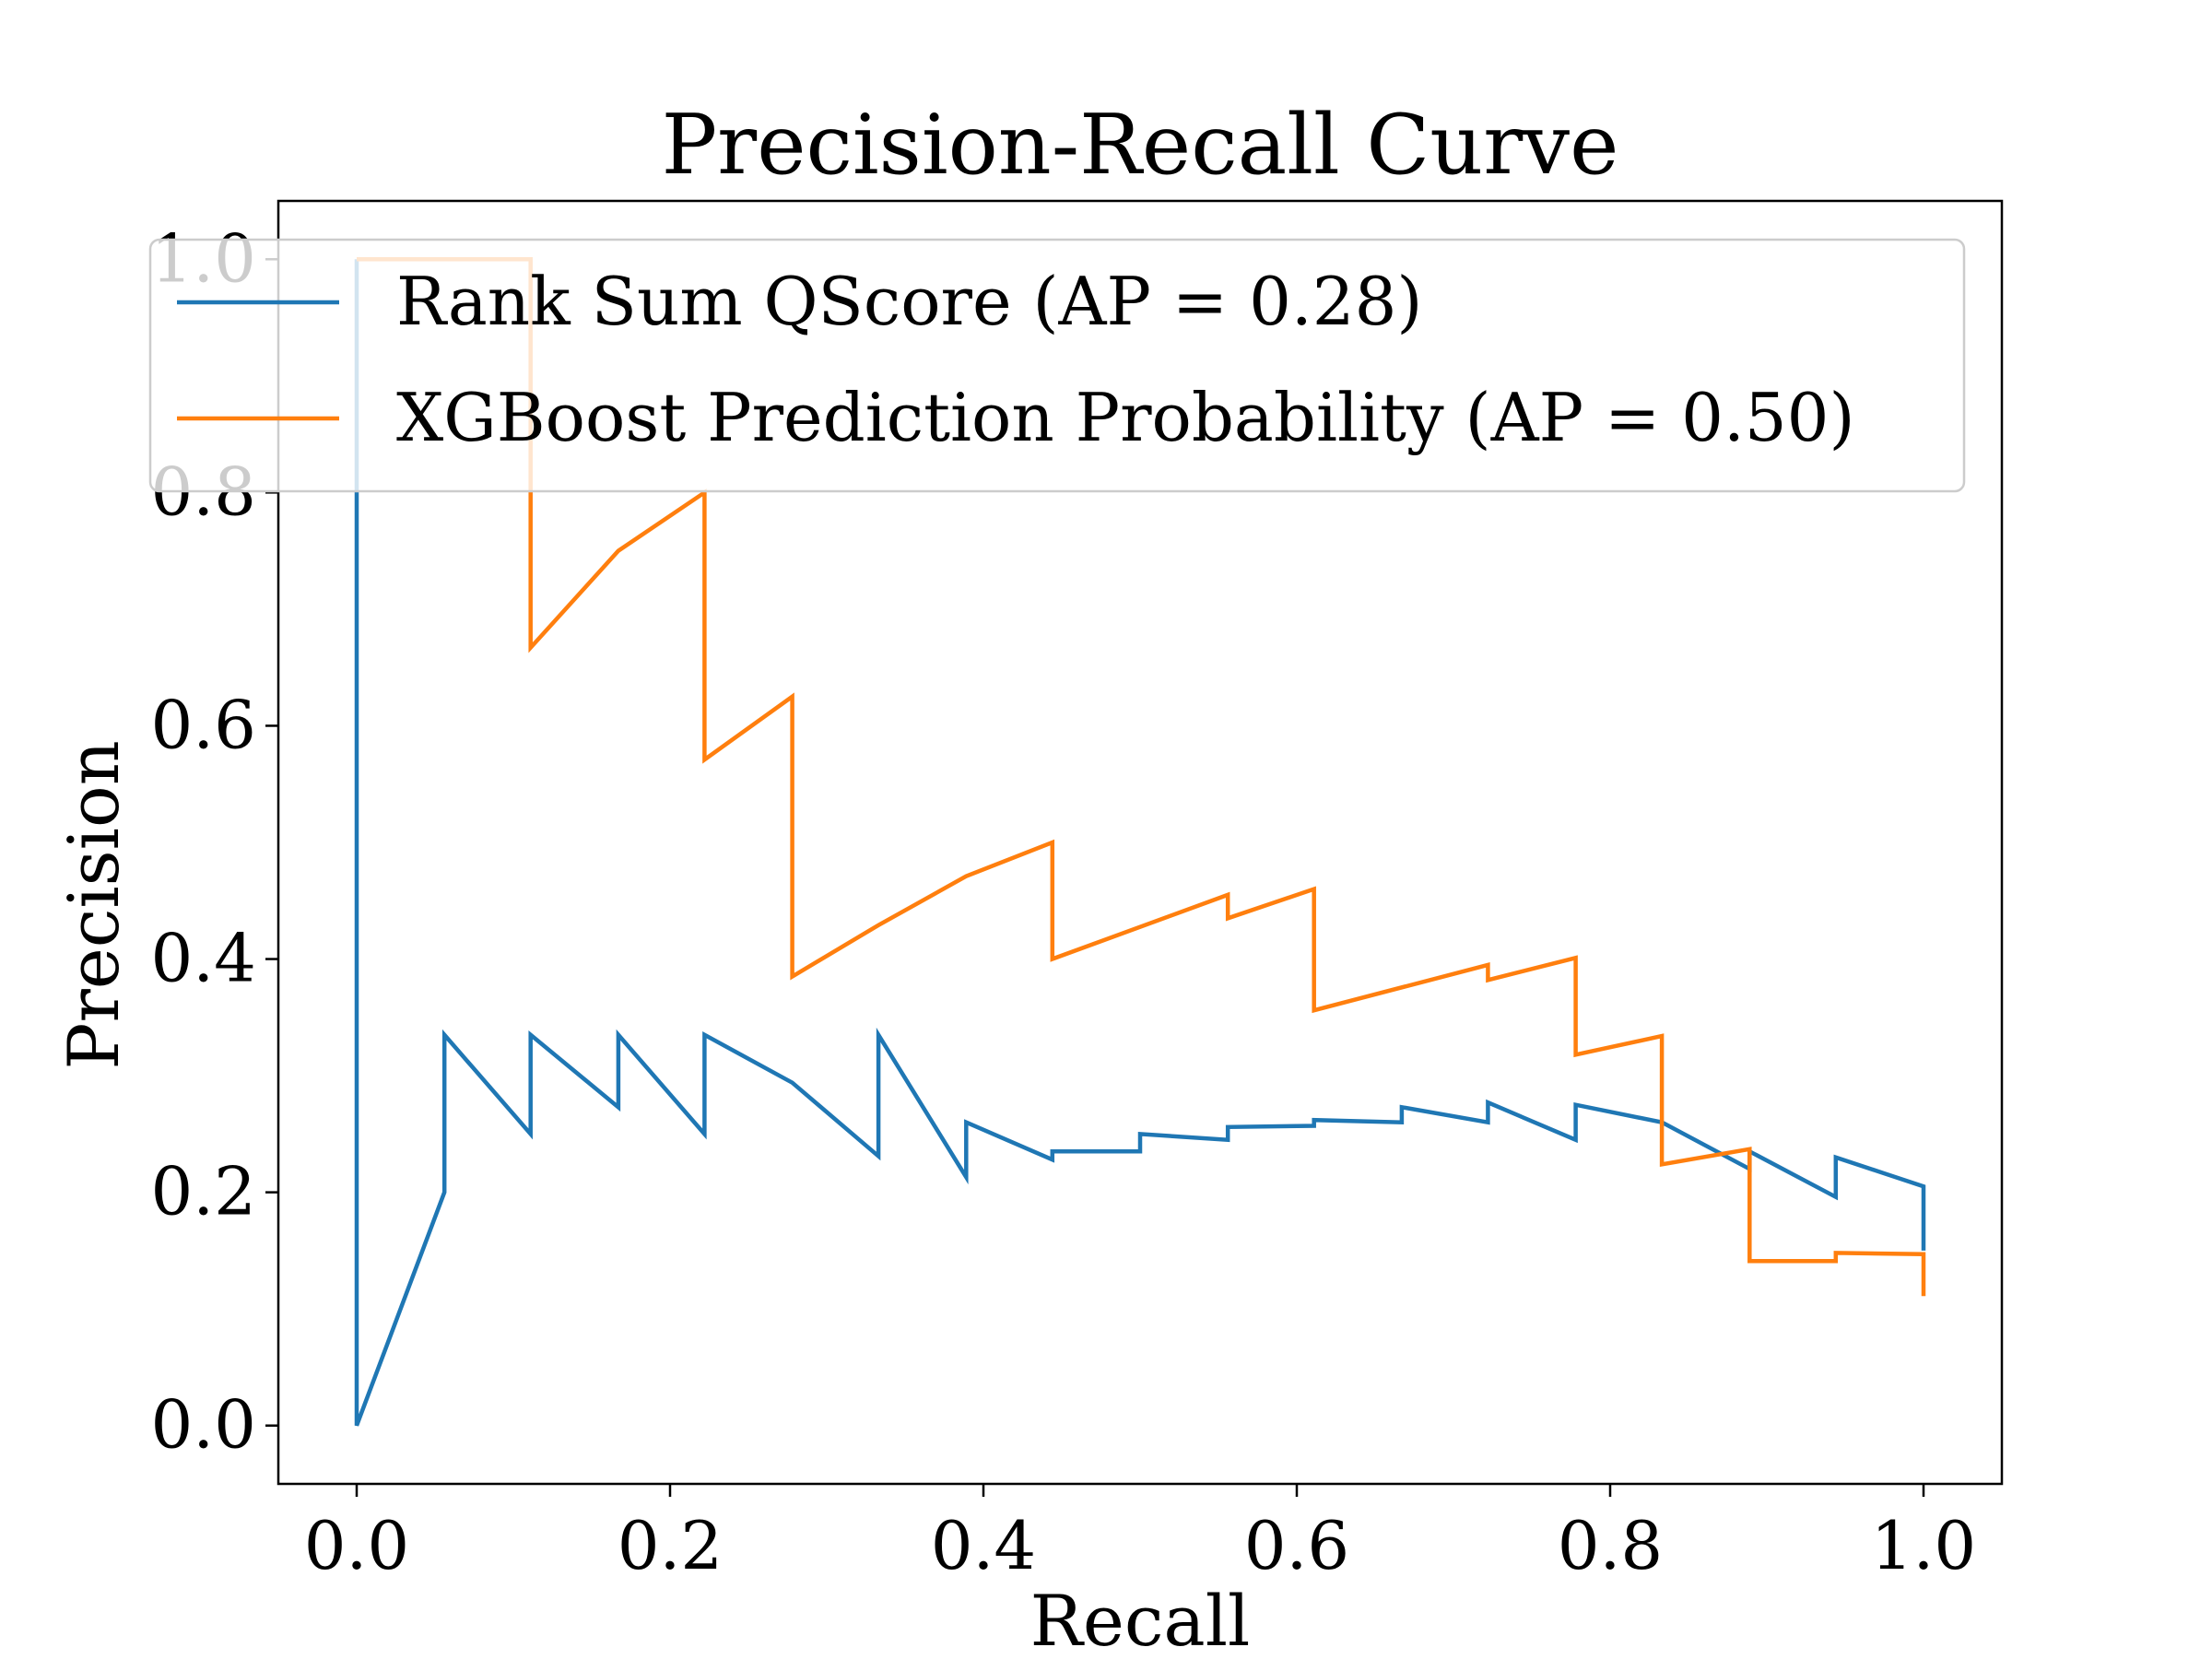 The width and height of the screenshot is (2212, 1659). I want to click on x-tick-label: 0.4, so click(984, 1545).